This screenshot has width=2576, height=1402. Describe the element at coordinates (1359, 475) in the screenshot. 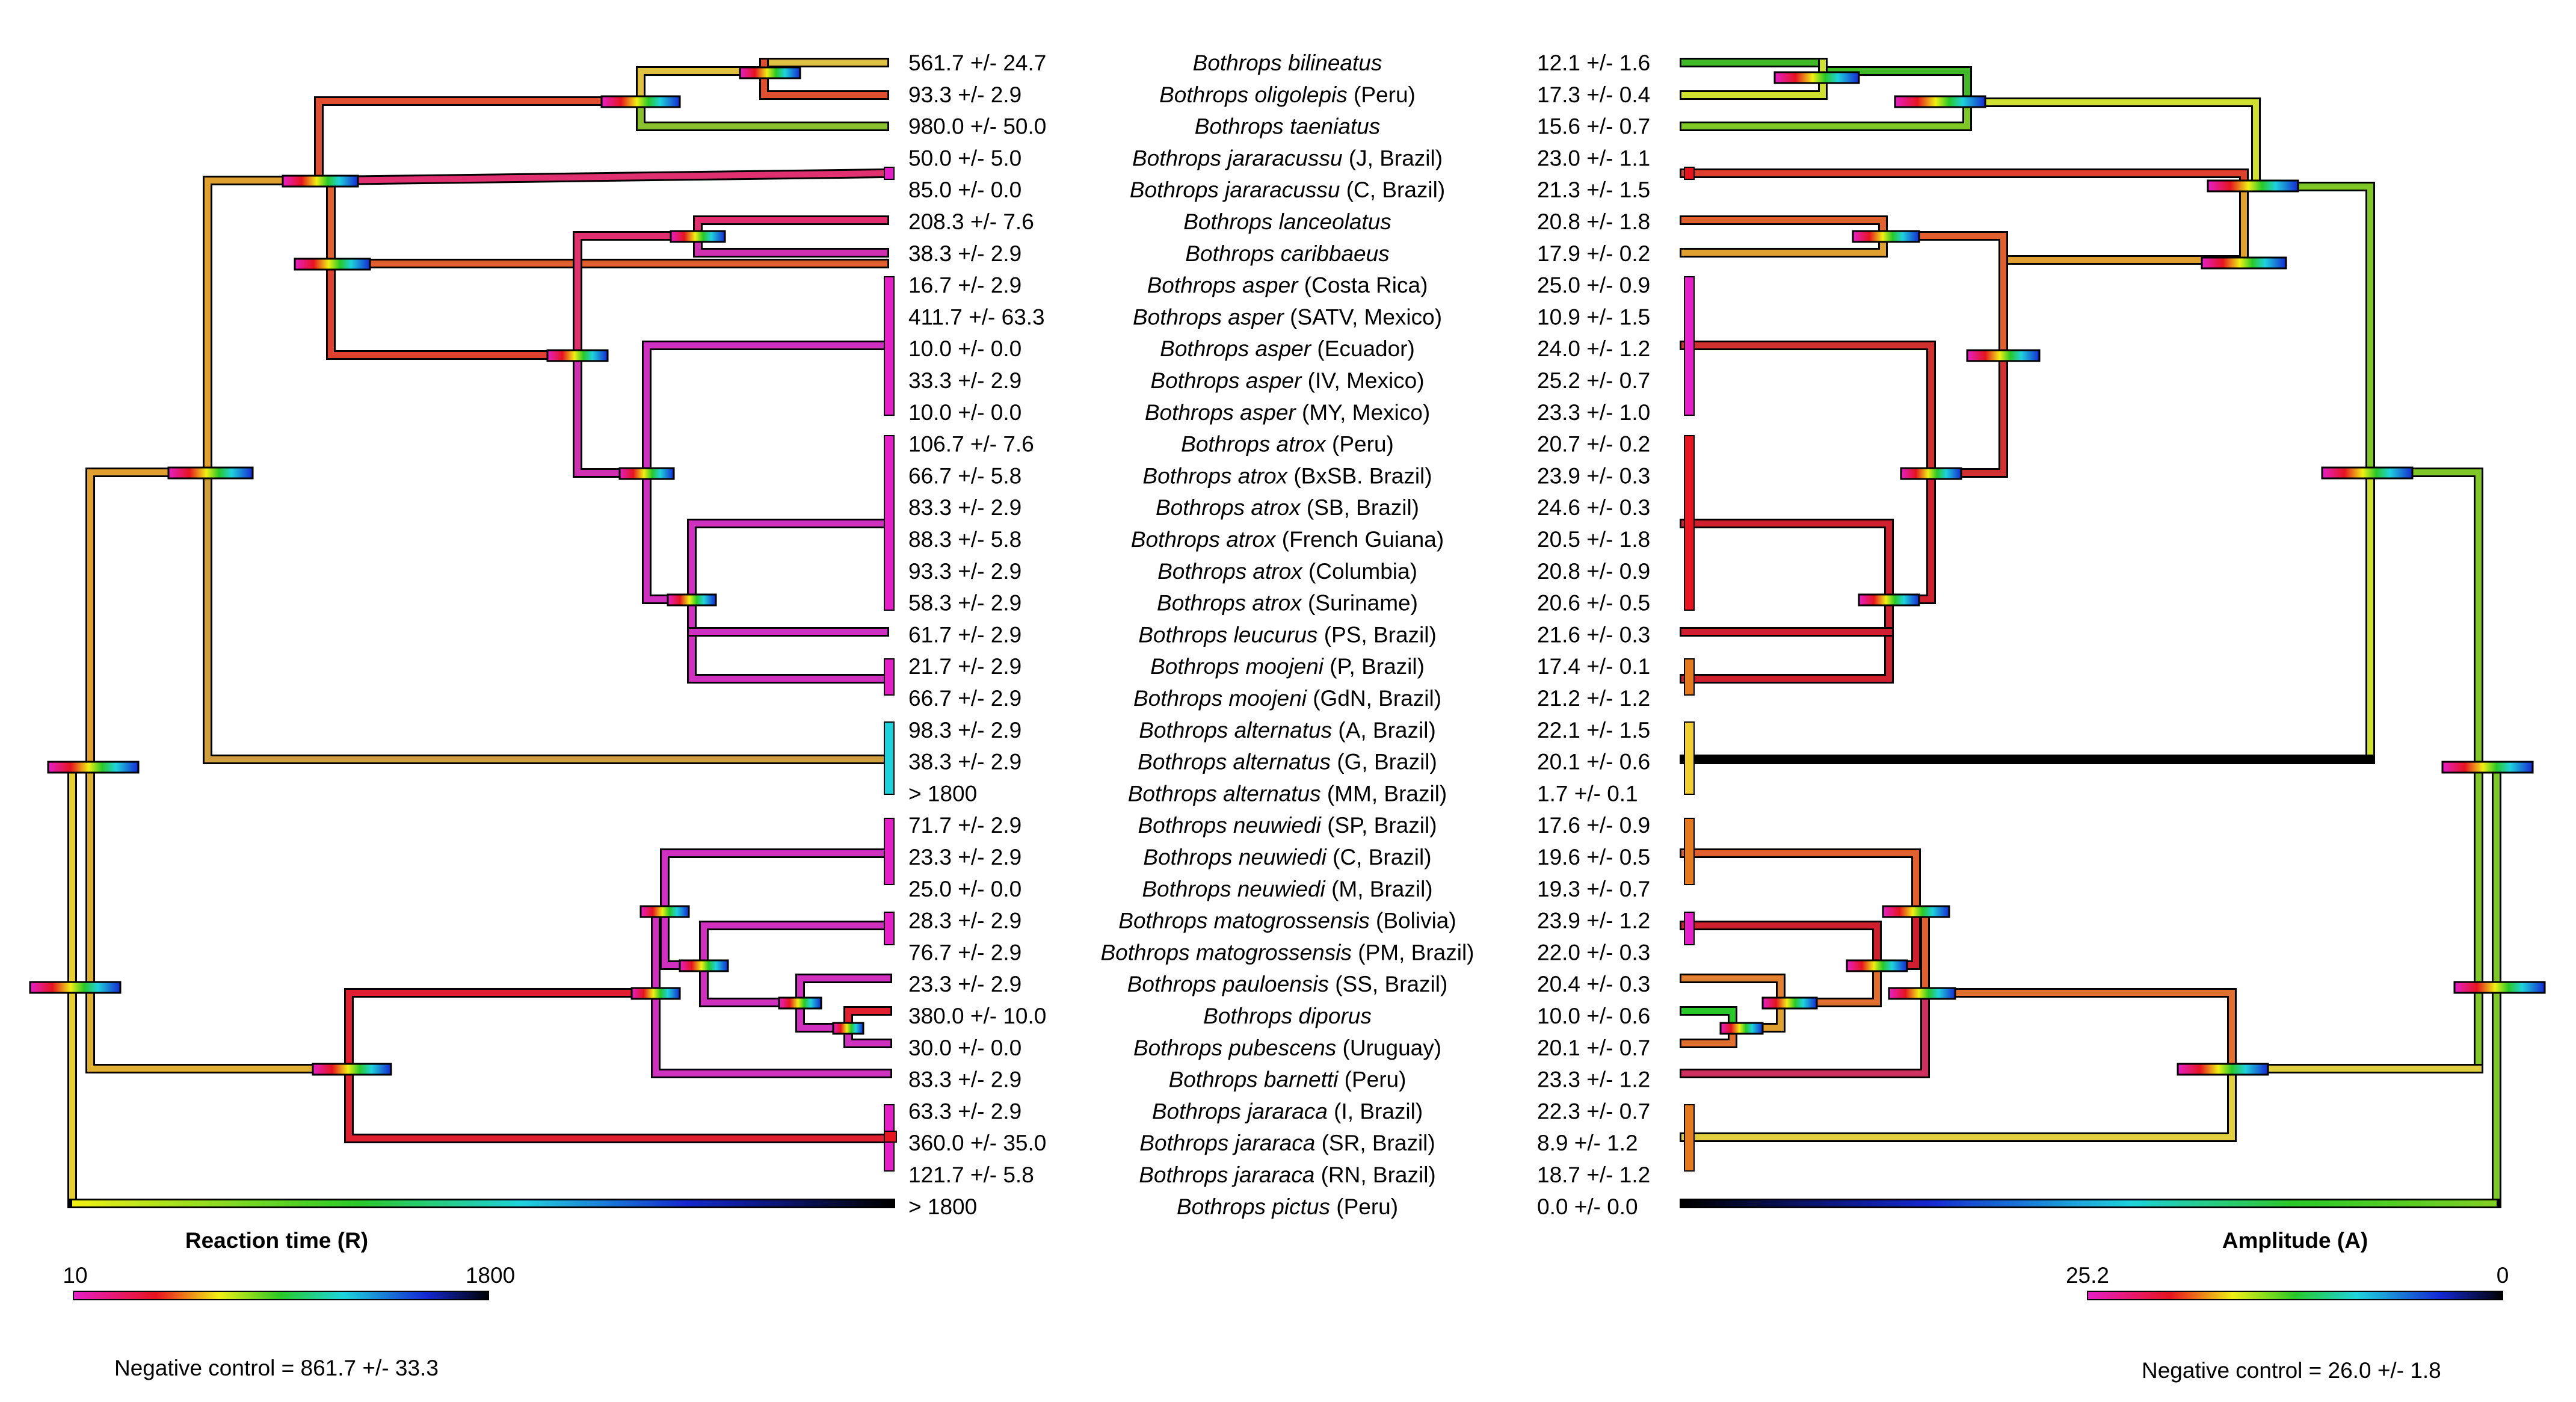

I see `taxon-locality: (BxSB. Brazil)` at that location.